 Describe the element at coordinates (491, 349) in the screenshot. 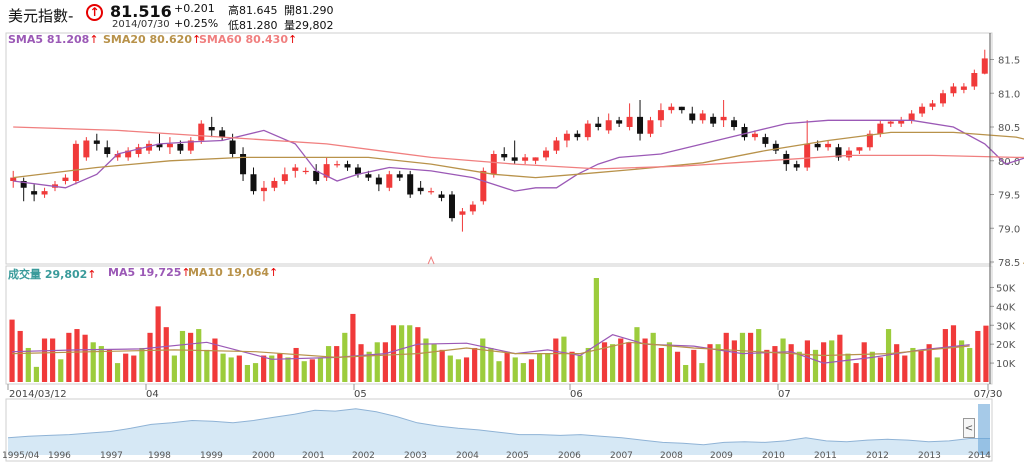

I see `volume-ma5-line` at that location.